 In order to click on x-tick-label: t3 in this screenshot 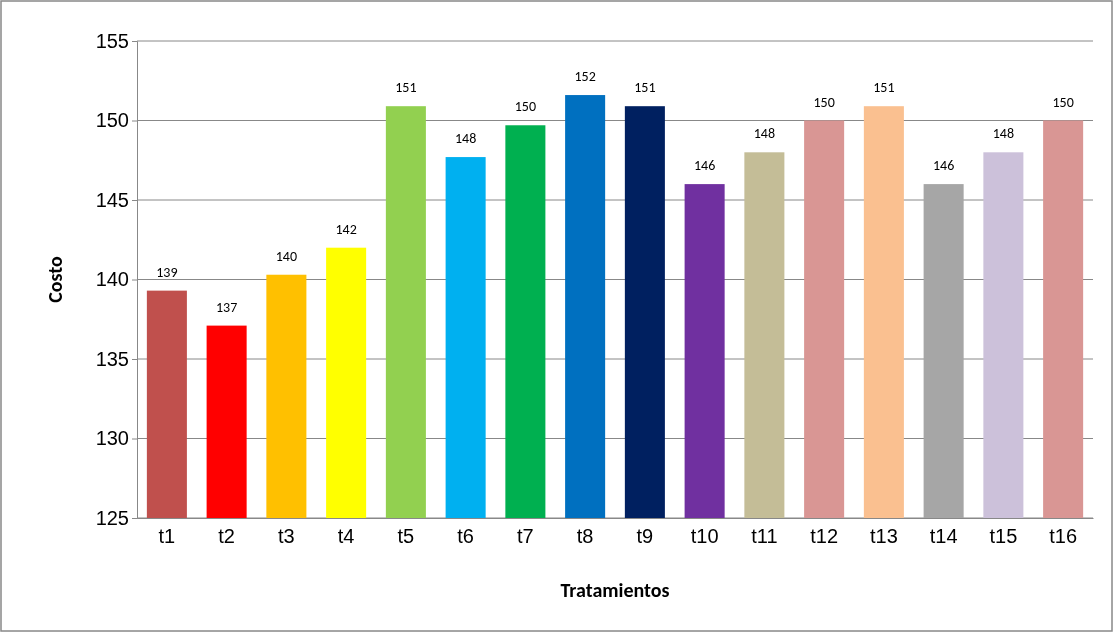, I will do `click(286, 536)`.